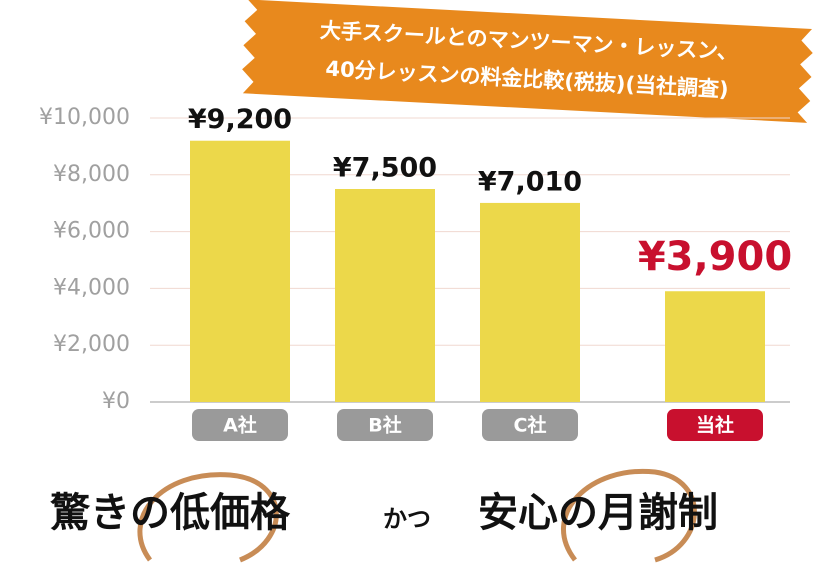  Describe the element at coordinates (91, 344) in the screenshot. I see `y-tick-label: ¥2,000` at that location.